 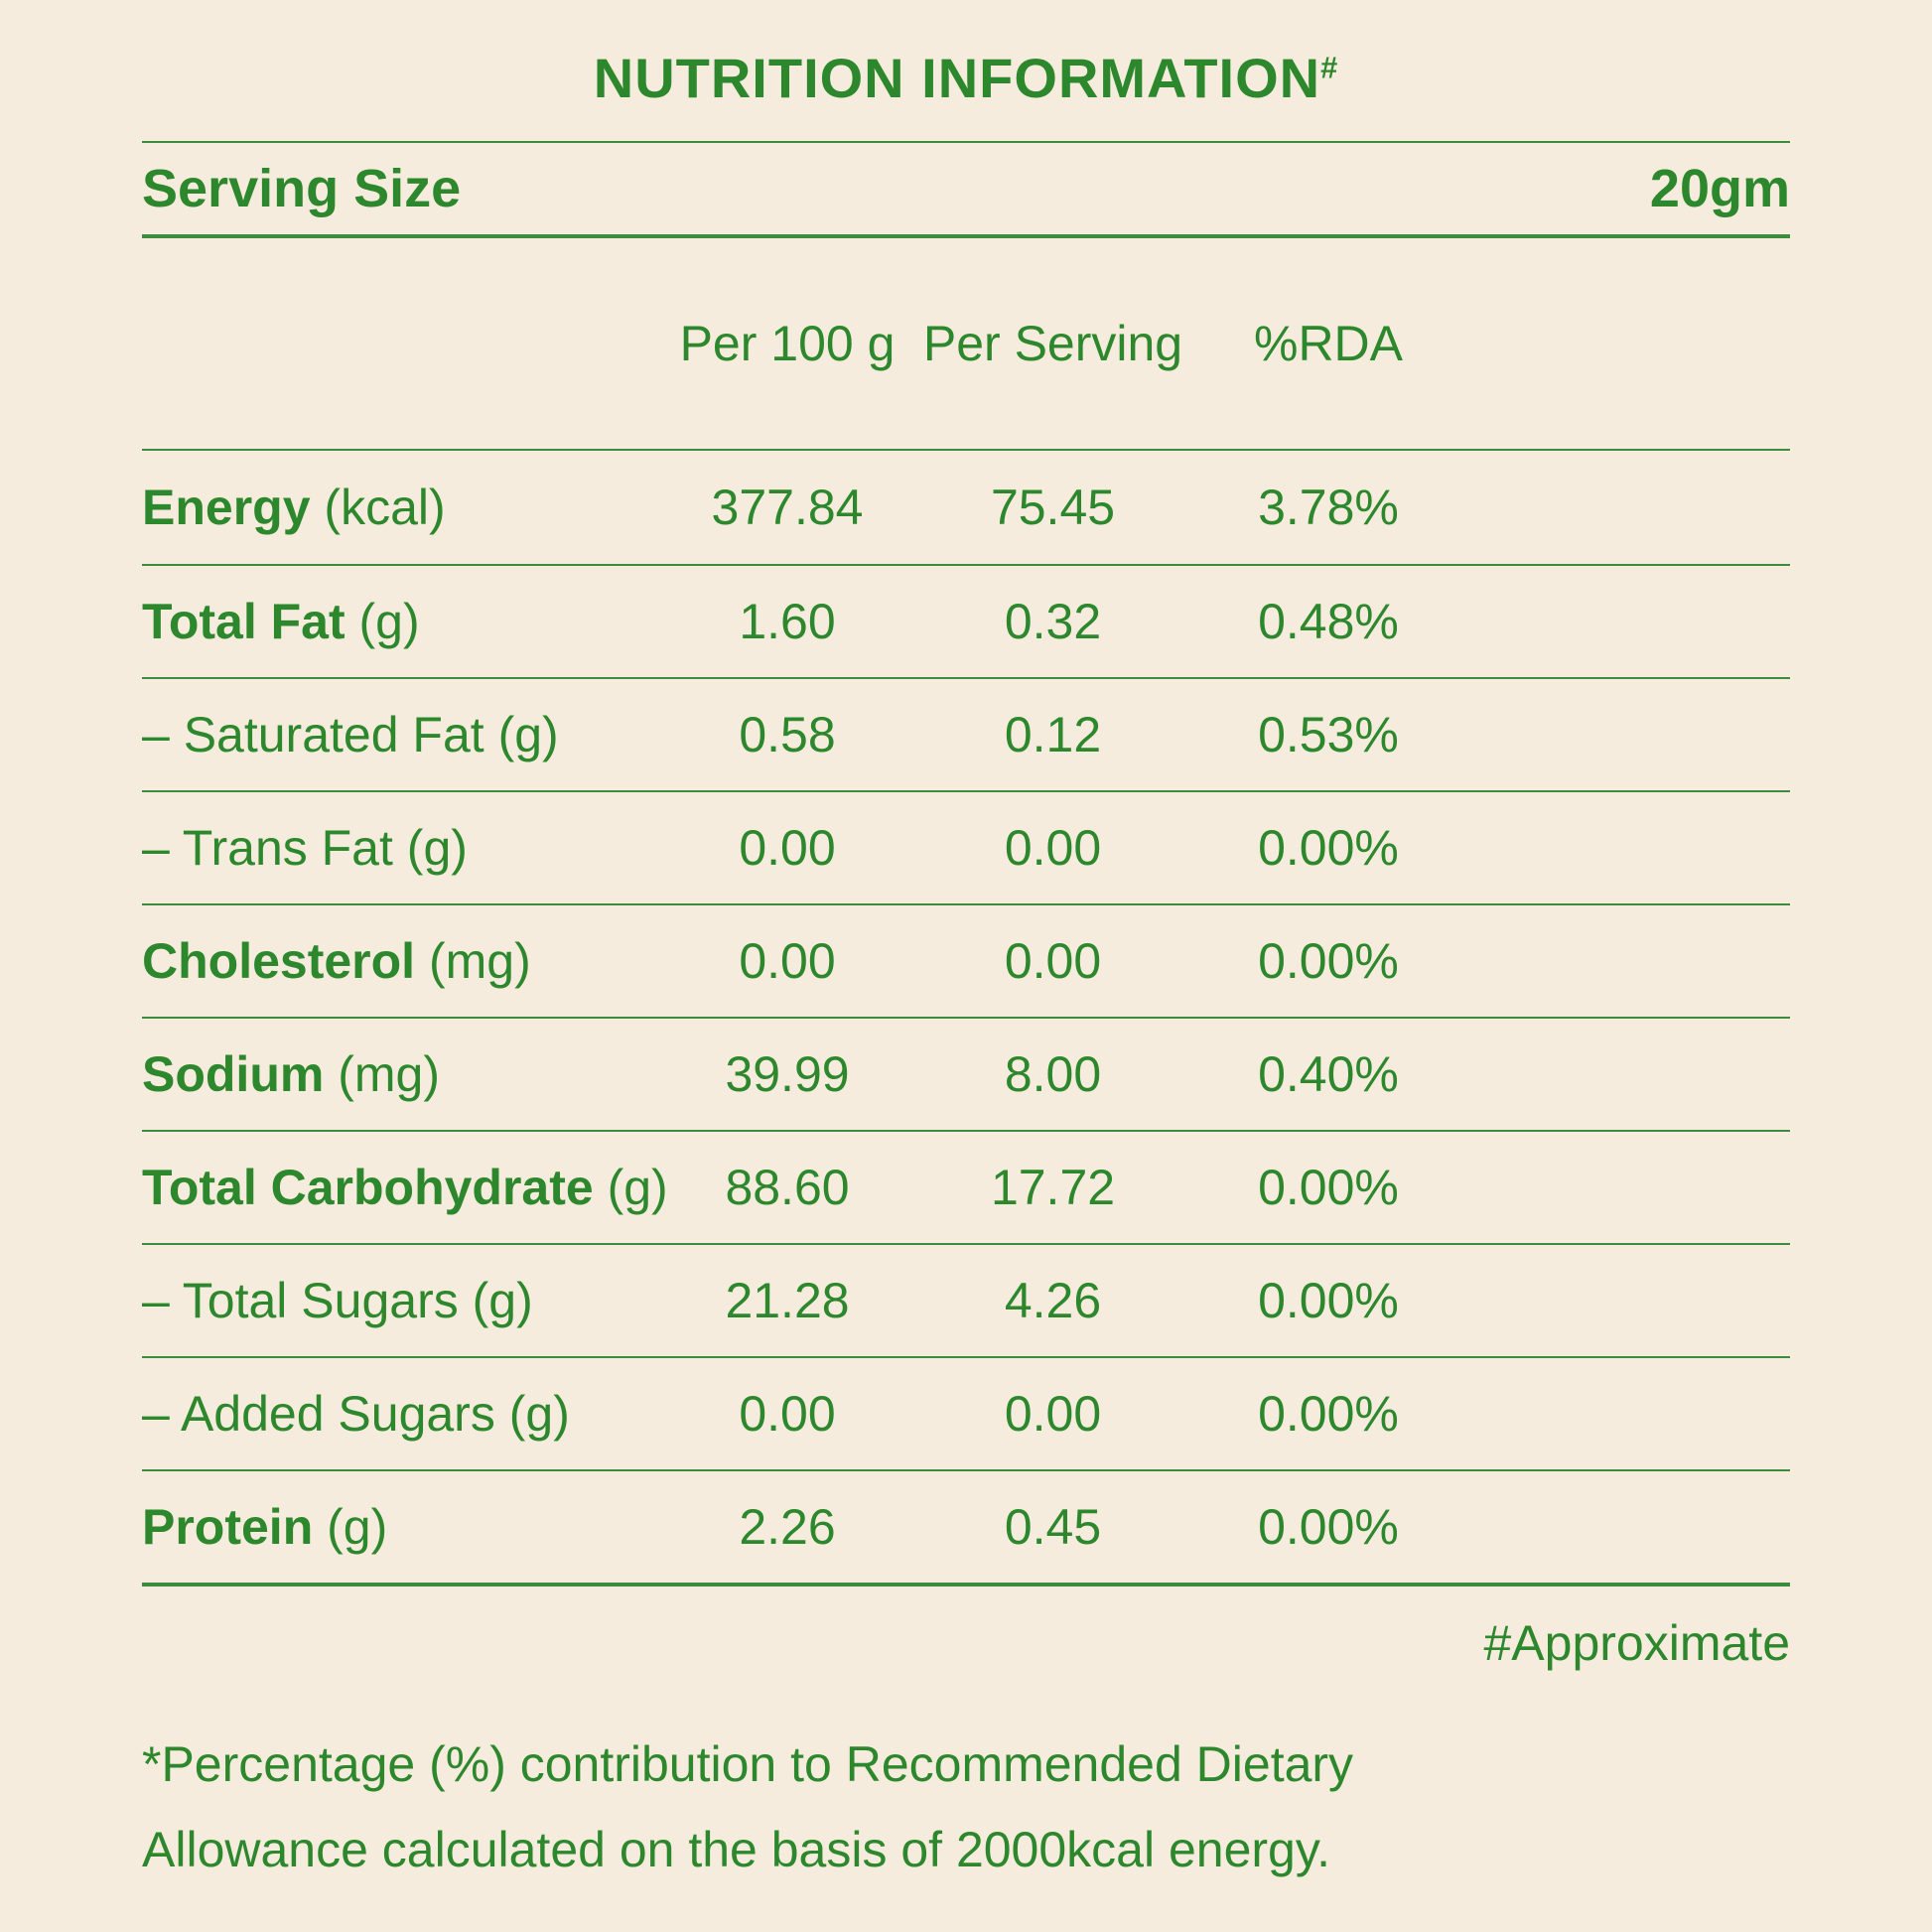 I want to click on approximate-note: #Approximate, so click(x=1637, y=1642).